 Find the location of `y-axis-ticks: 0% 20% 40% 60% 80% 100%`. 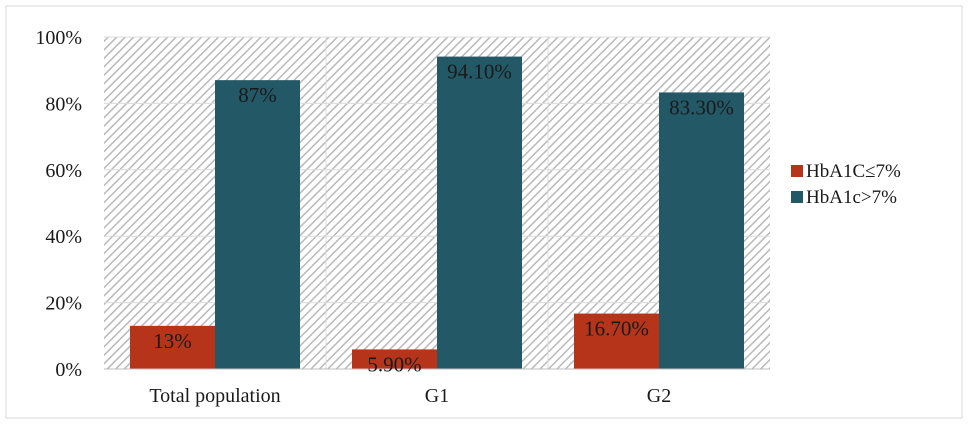

y-axis-ticks: 0% 20% 40% 60% 80% 100% is located at coordinates (58, 204).